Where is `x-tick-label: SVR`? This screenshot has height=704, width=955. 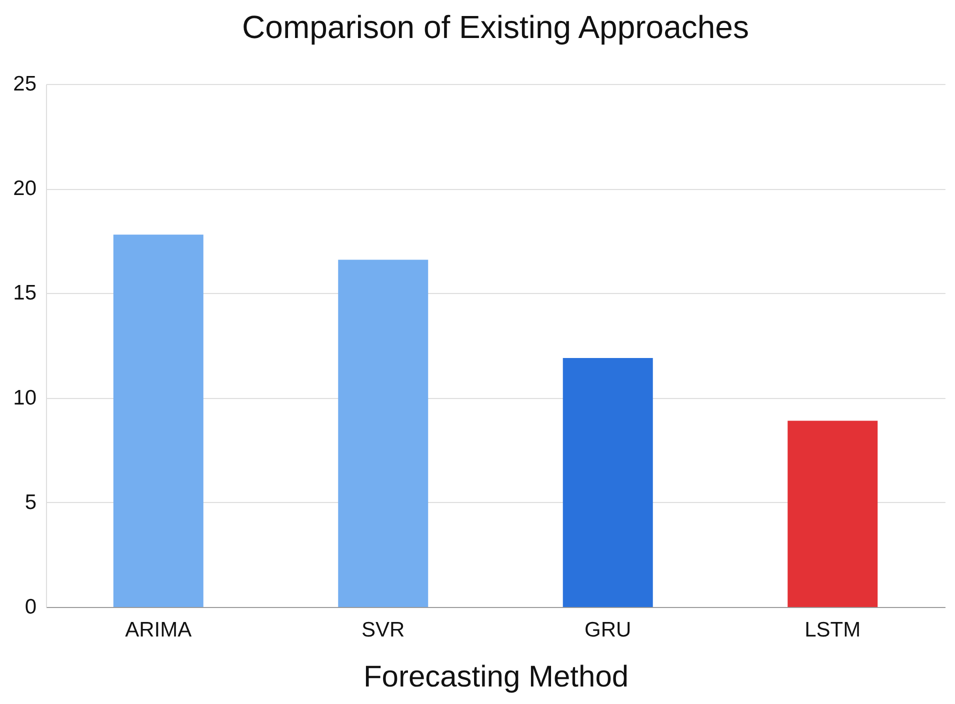 x-tick-label: SVR is located at coordinates (383, 630).